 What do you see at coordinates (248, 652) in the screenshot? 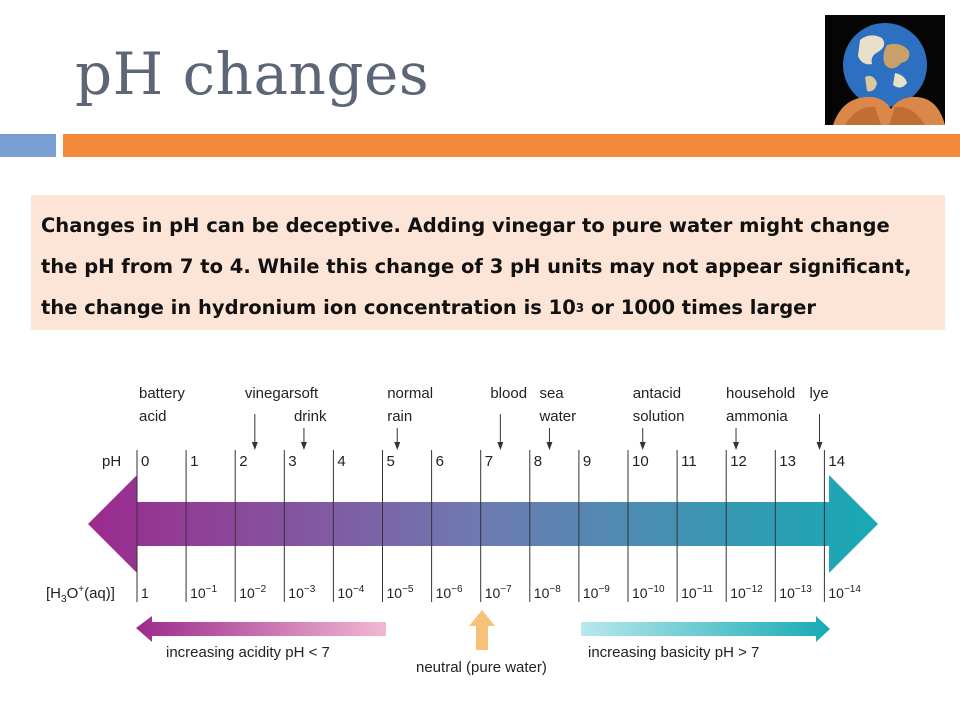
I see `acidity-label: increasing acidity pH < 7` at bounding box center [248, 652].